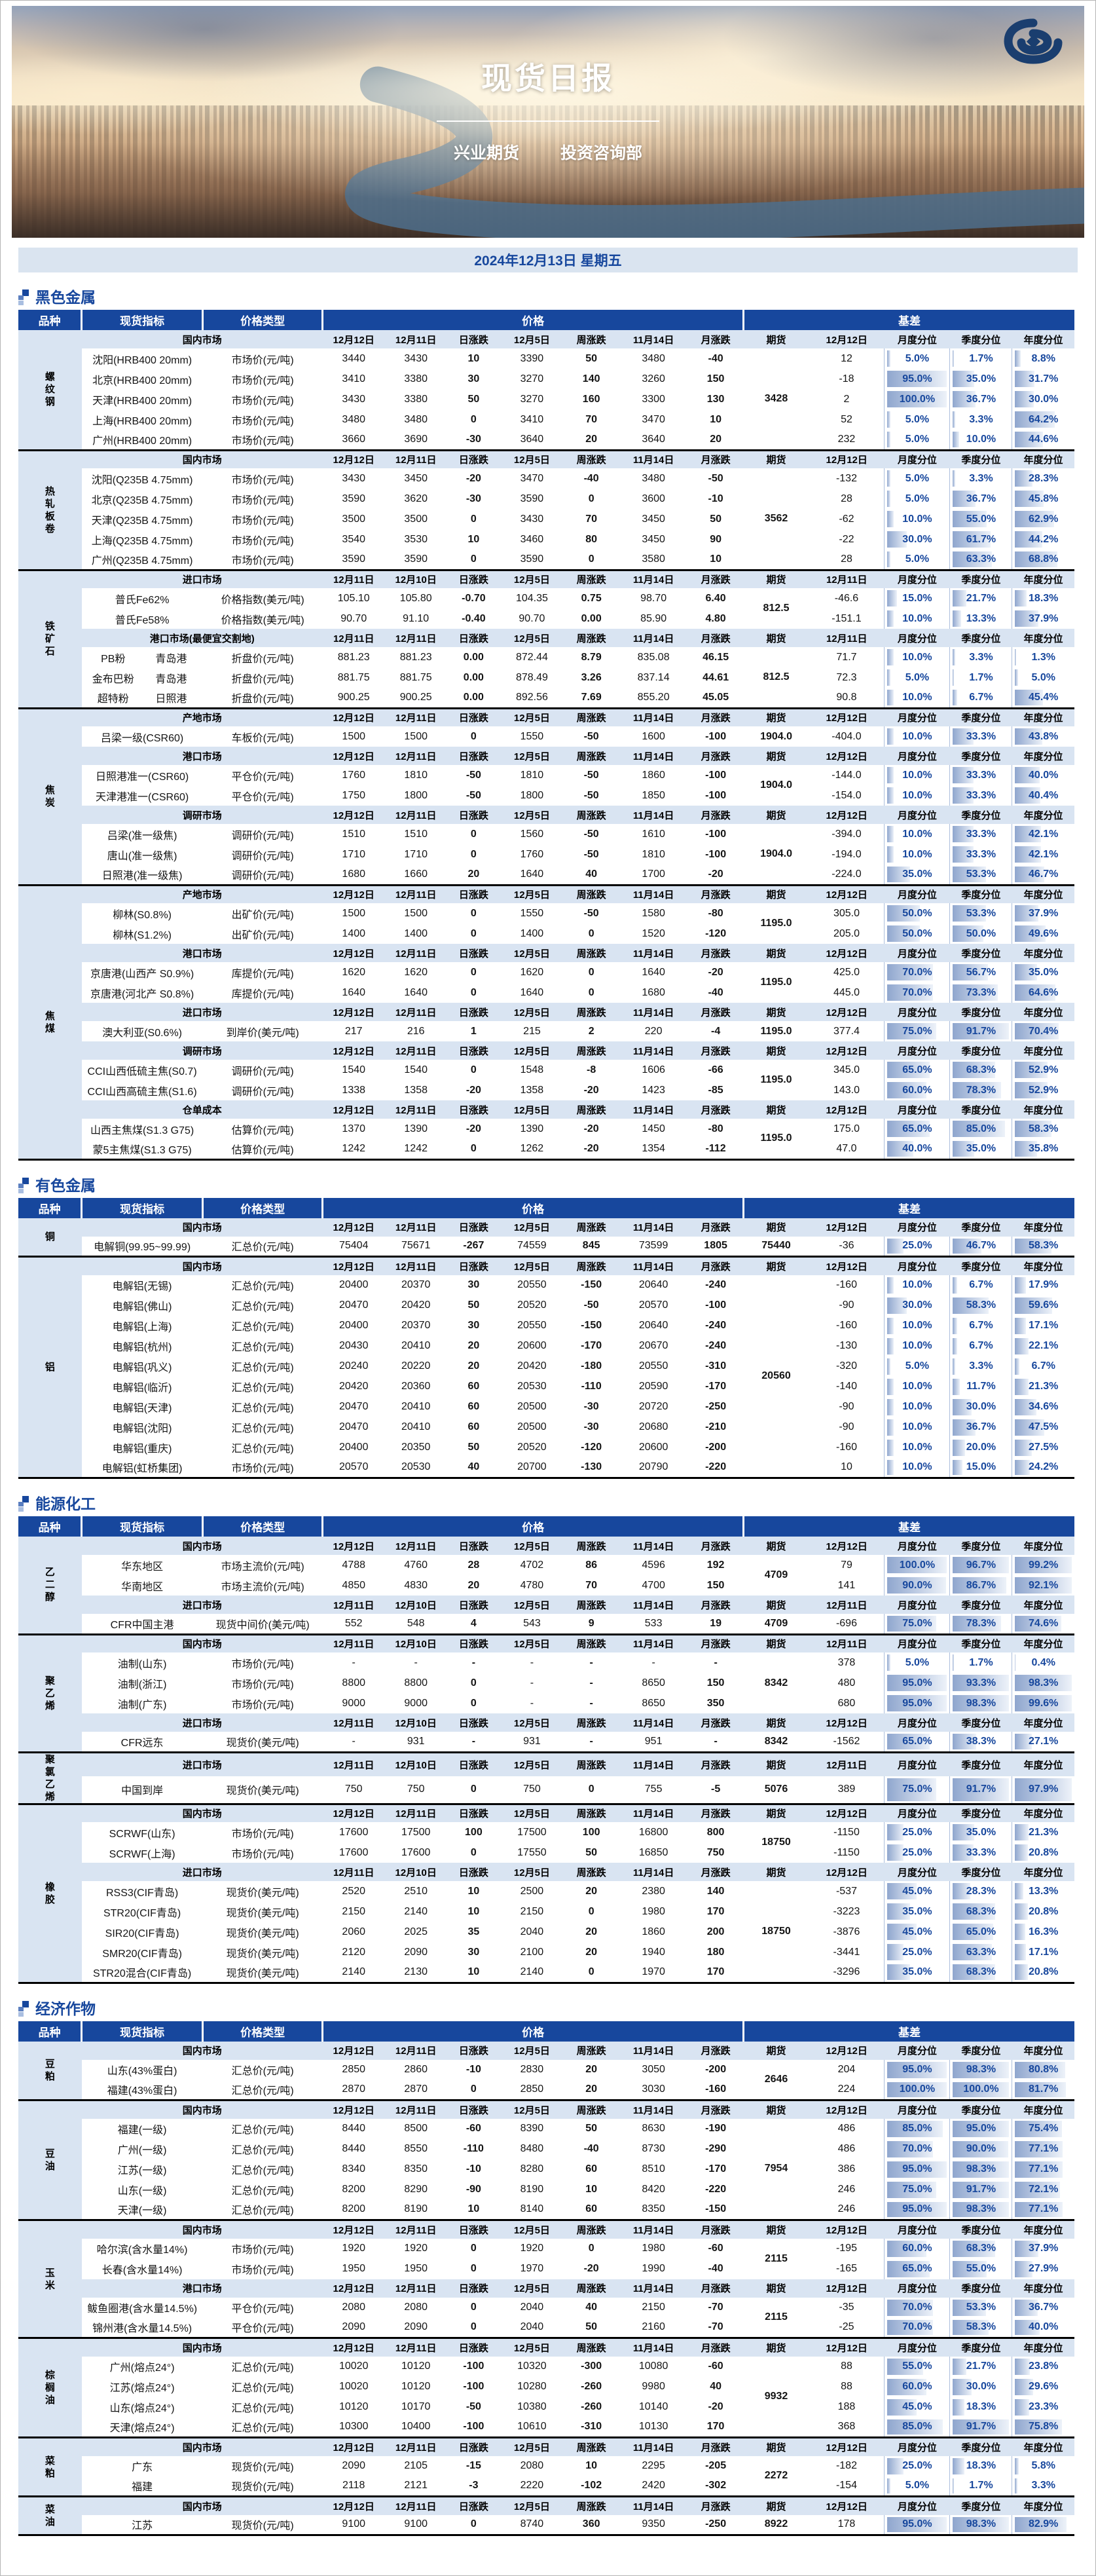  I want to click on price-cell: 20700, so click(532, 1468).